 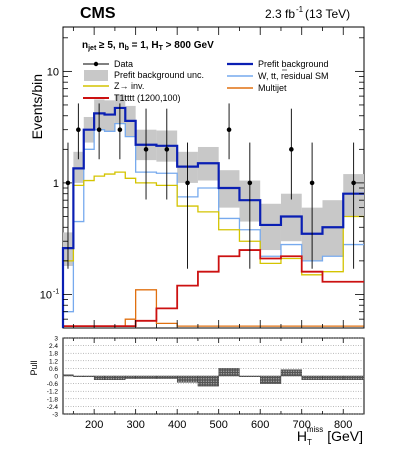 I want to click on pull-tick-label: -0.6, so click(x=53, y=384).